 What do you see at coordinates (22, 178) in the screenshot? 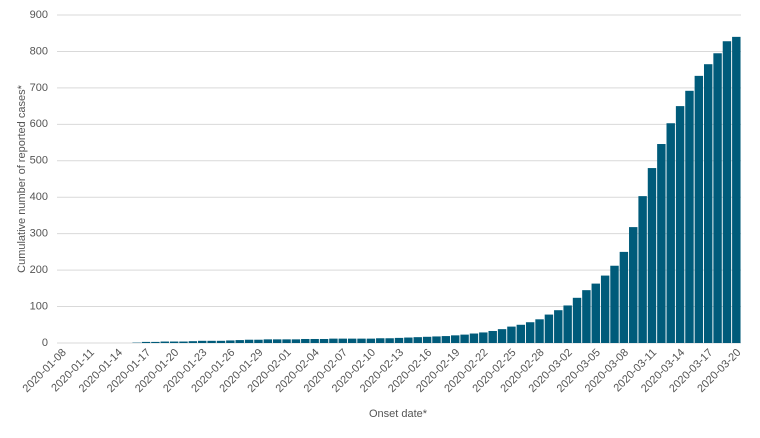
I see `y-axis-title: Cumulative number of reported cases*` at bounding box center [22, 178].